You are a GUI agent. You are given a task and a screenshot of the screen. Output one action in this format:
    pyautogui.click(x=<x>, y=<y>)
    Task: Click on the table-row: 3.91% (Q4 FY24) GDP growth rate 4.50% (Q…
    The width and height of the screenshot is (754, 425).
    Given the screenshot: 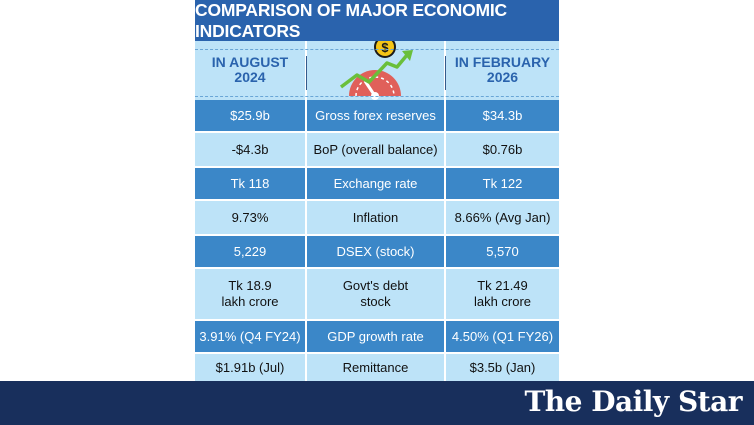 What is the action you would take?
    pyautogui.click(x=377, y=336)
    